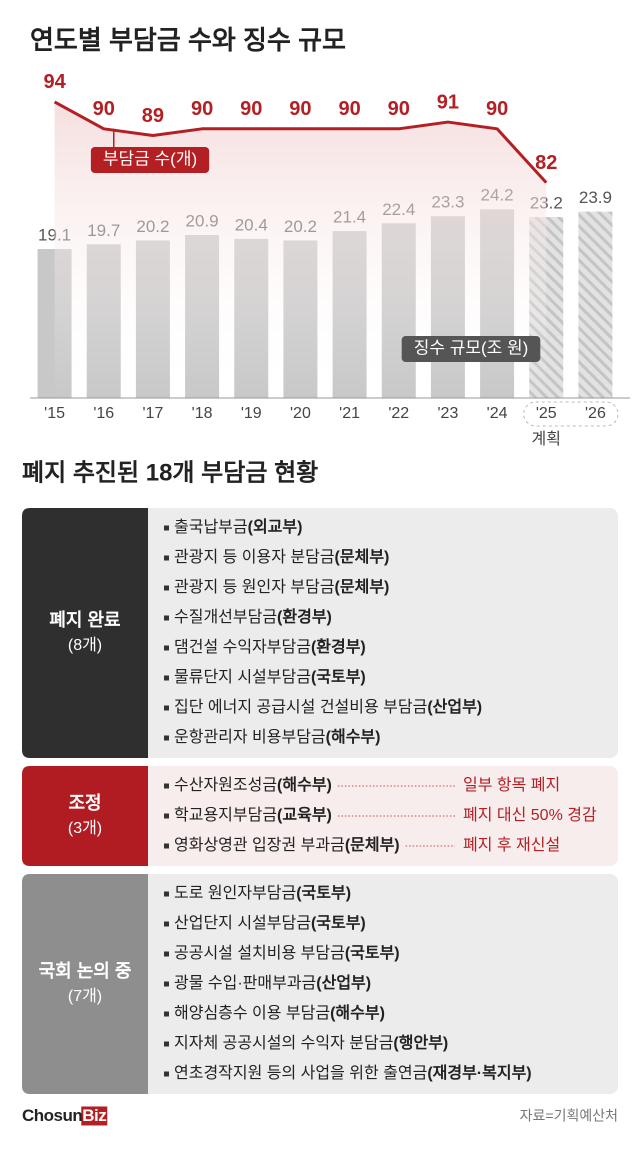 The image size is (640, 1149). Describe the element at coordinates (304, 815) in the screenshot. I see `item-agency: (교육부)` at that location.